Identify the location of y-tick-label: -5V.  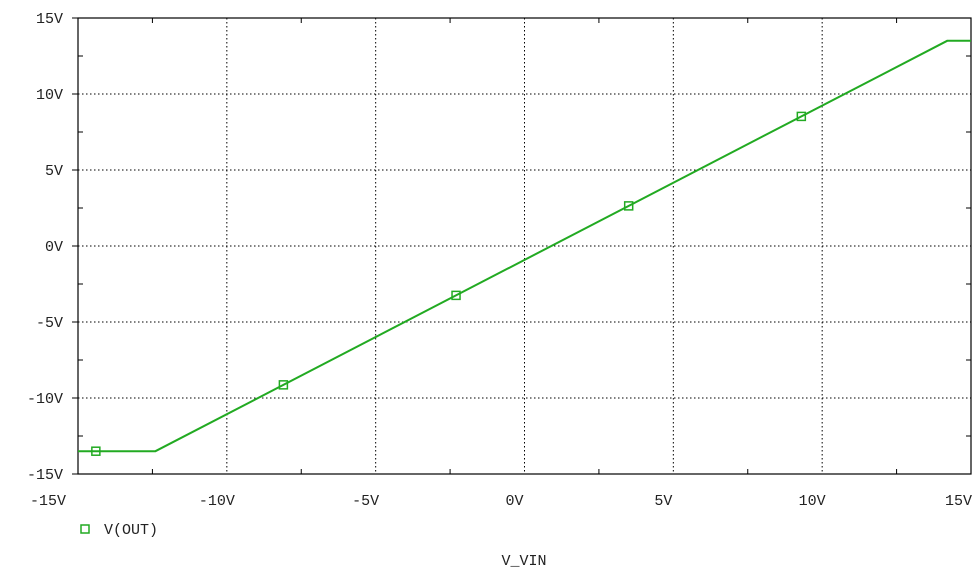
(49, 323).